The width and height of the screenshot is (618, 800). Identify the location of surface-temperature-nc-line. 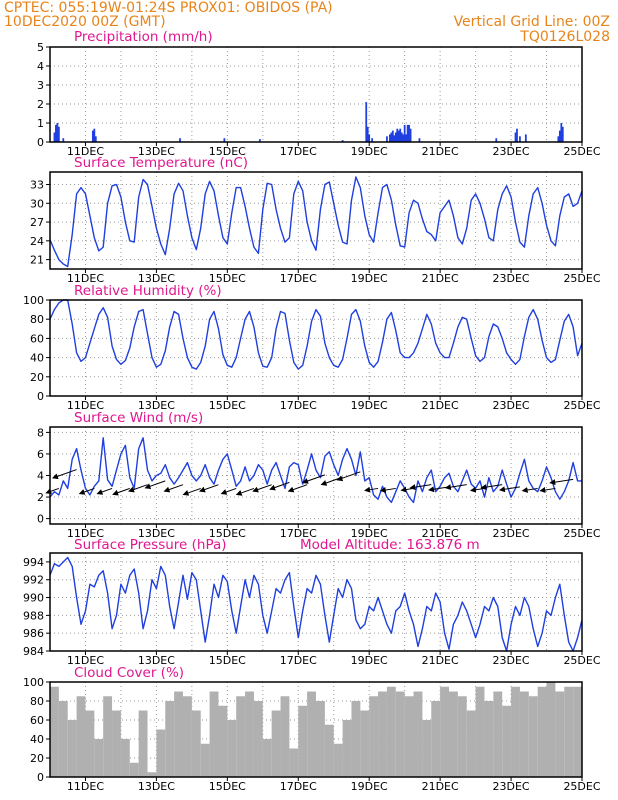
(316, 222).